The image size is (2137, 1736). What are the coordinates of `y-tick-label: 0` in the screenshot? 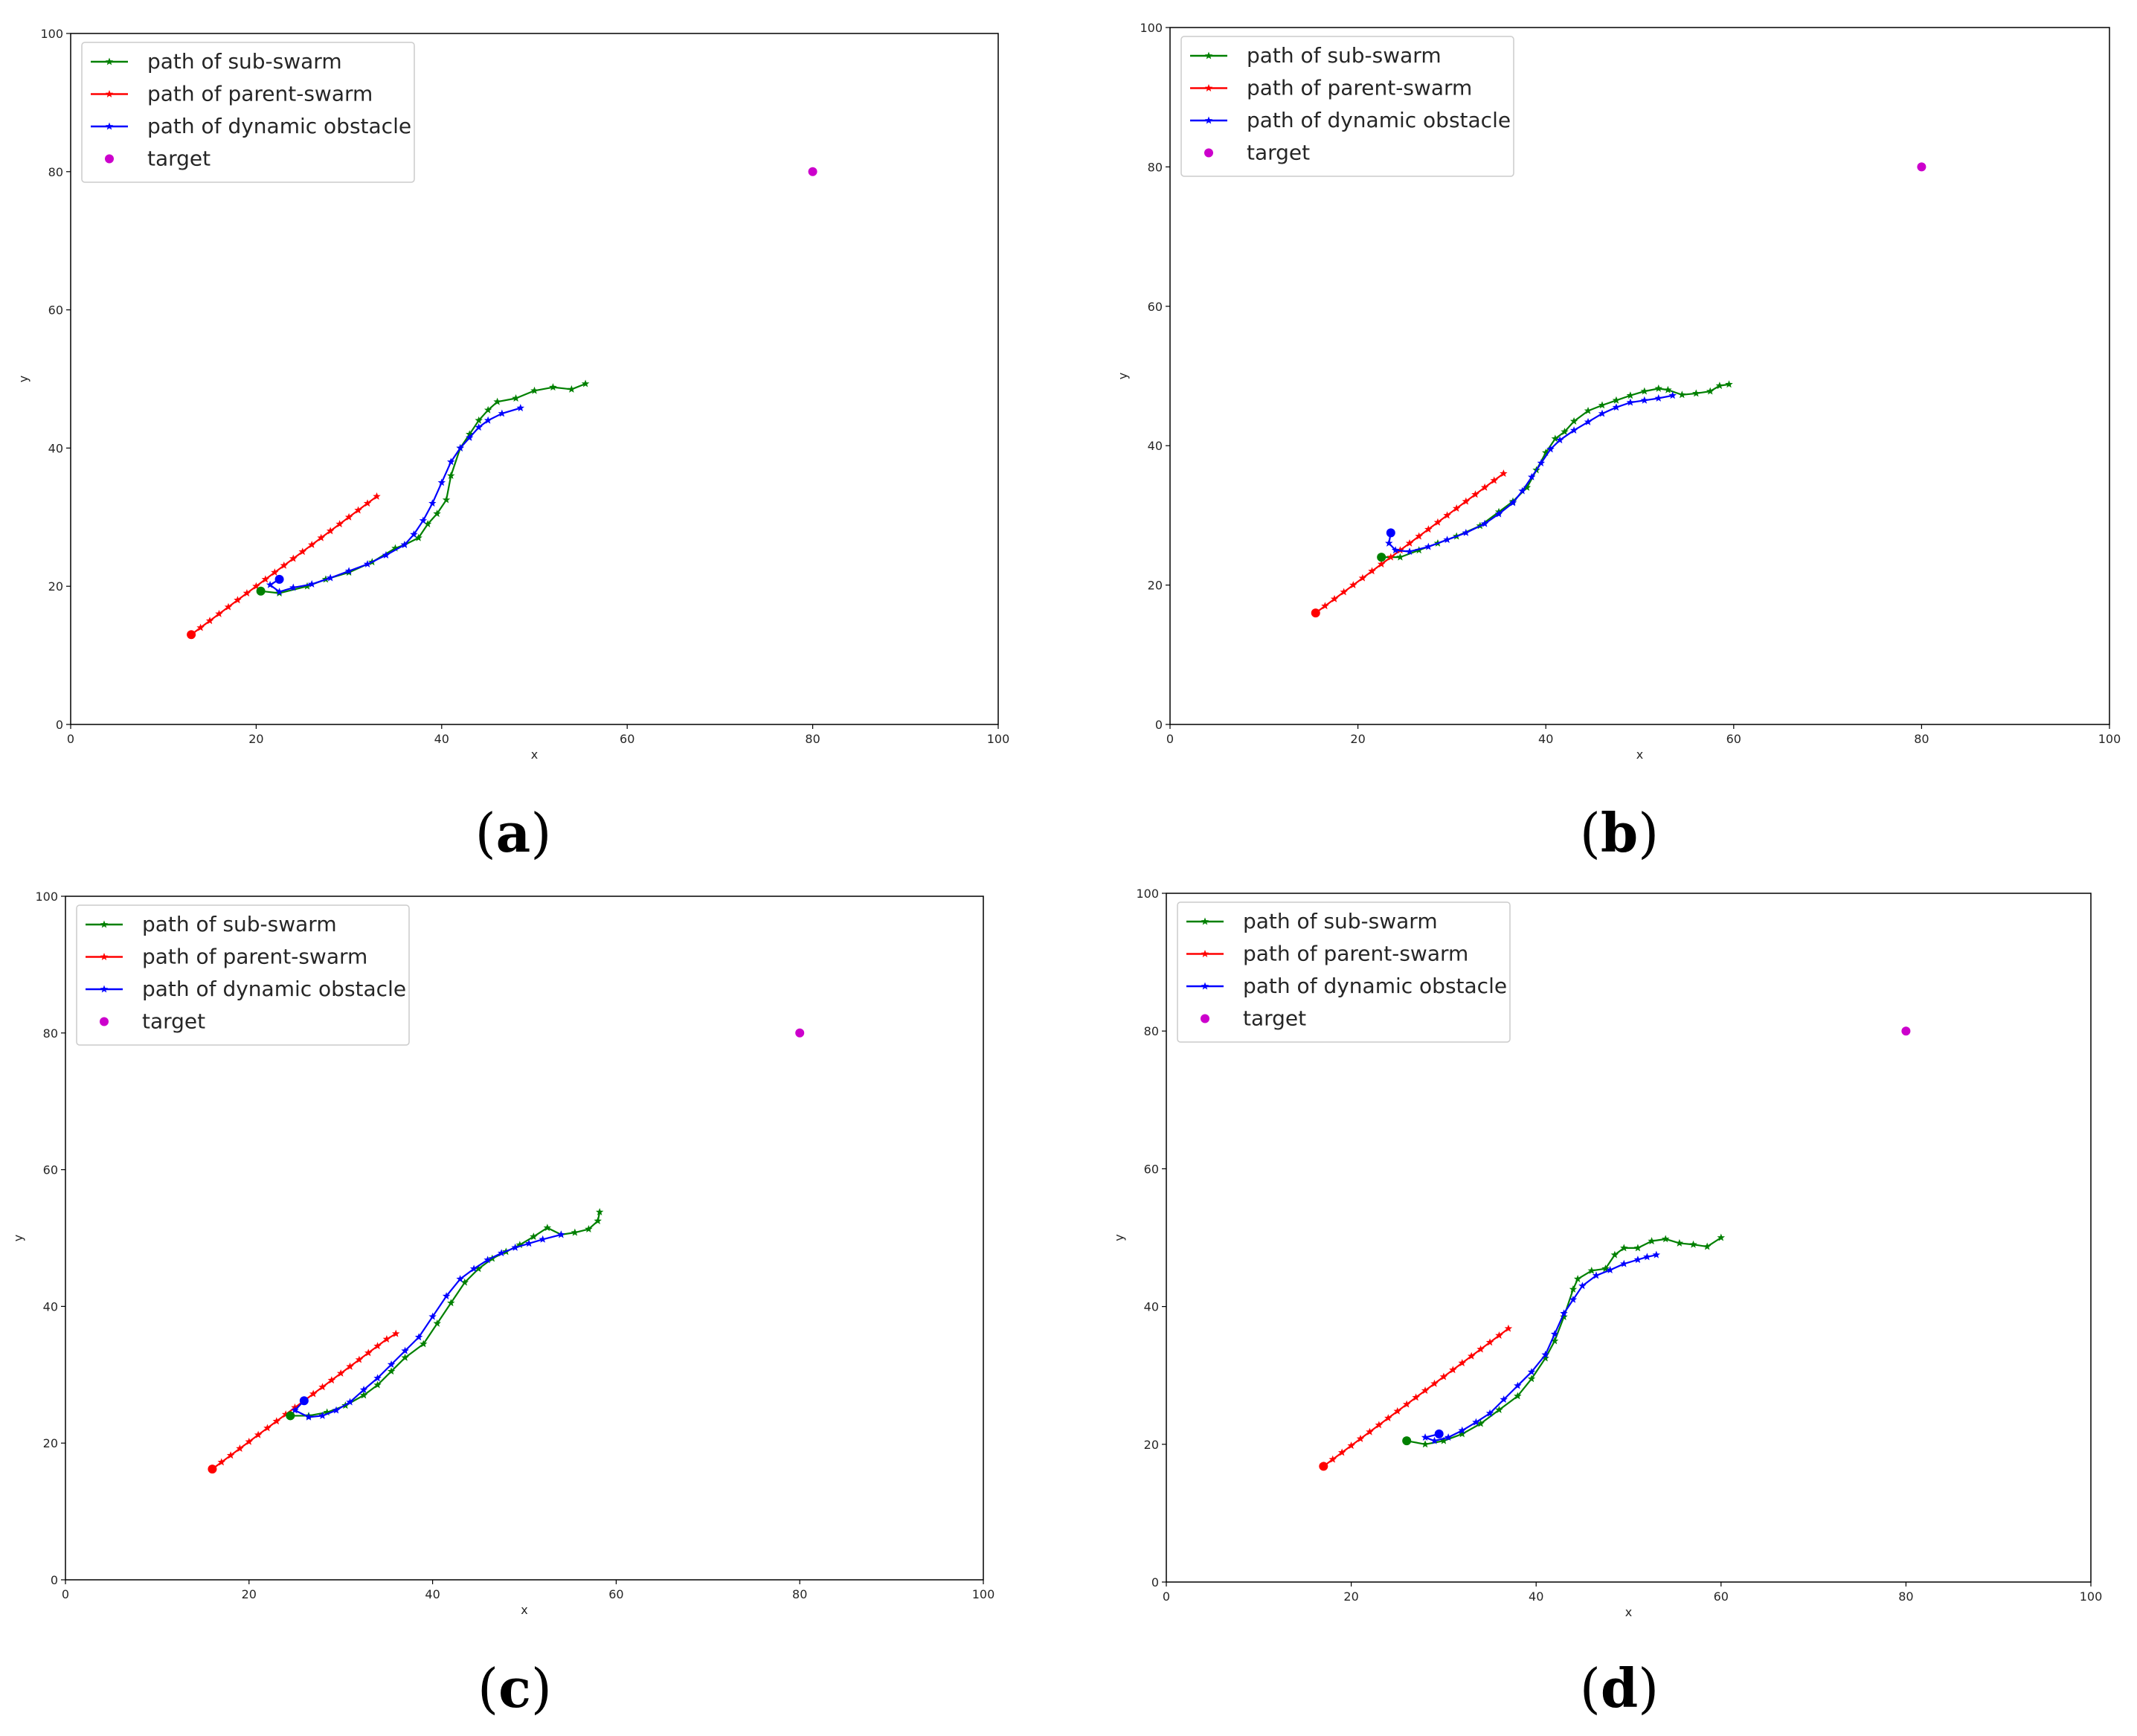 It's located at (55, 1580).